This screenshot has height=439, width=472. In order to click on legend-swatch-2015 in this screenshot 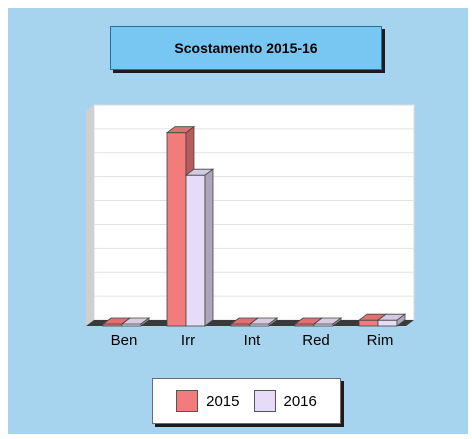, I will do `click(187, 401)`.